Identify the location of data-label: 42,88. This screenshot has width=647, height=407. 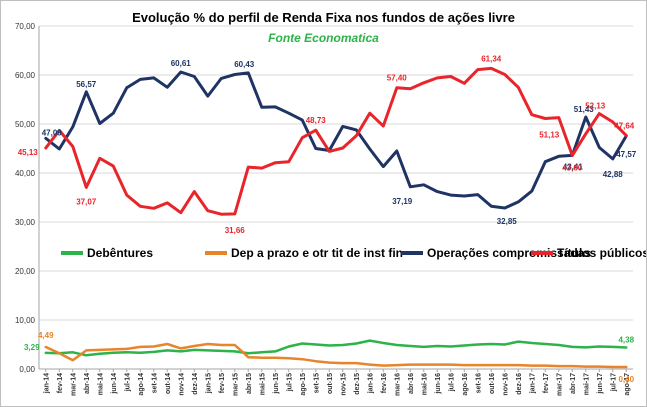
(613, 174).